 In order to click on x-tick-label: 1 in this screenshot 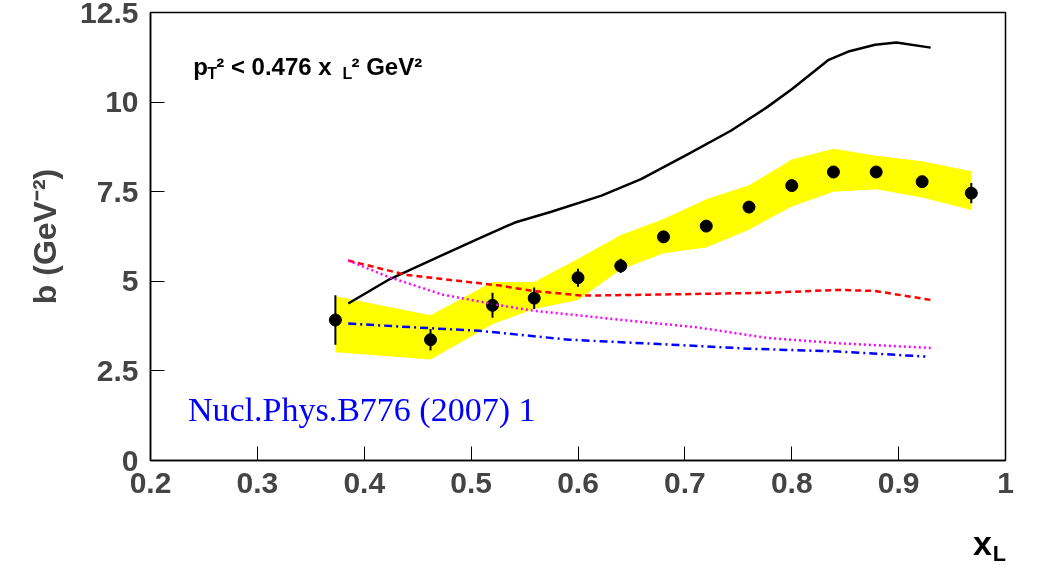, I will do `click(1005, 482)`.